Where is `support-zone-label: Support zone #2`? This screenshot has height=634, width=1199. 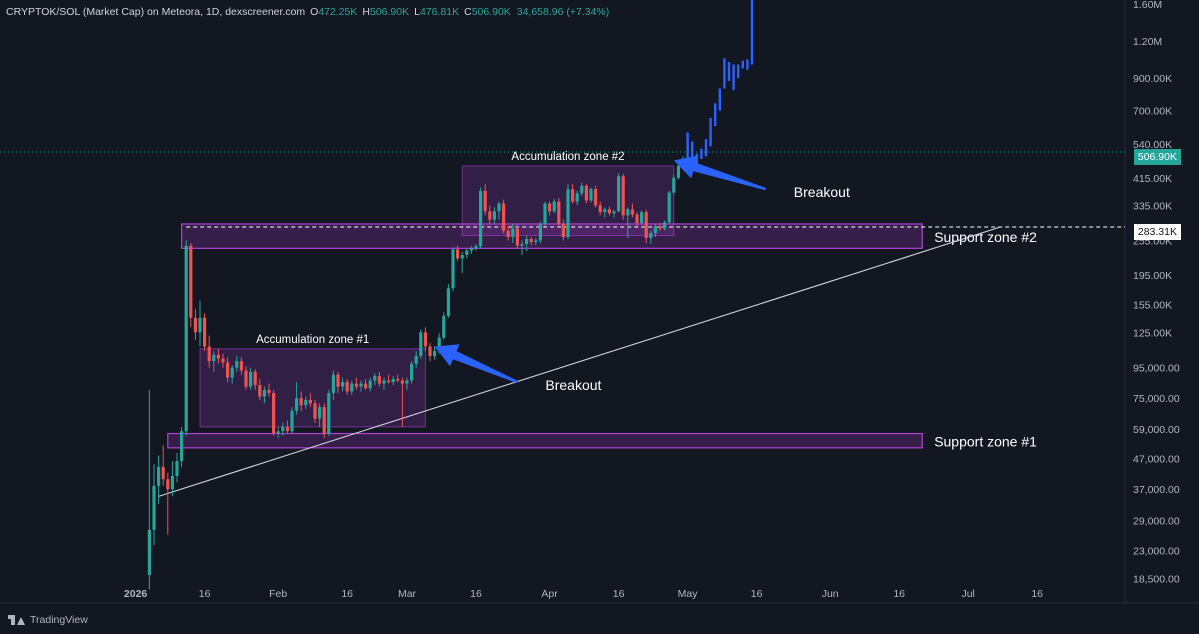 support-zone-label: Support zone #2 is located at coordinates (985, 237).